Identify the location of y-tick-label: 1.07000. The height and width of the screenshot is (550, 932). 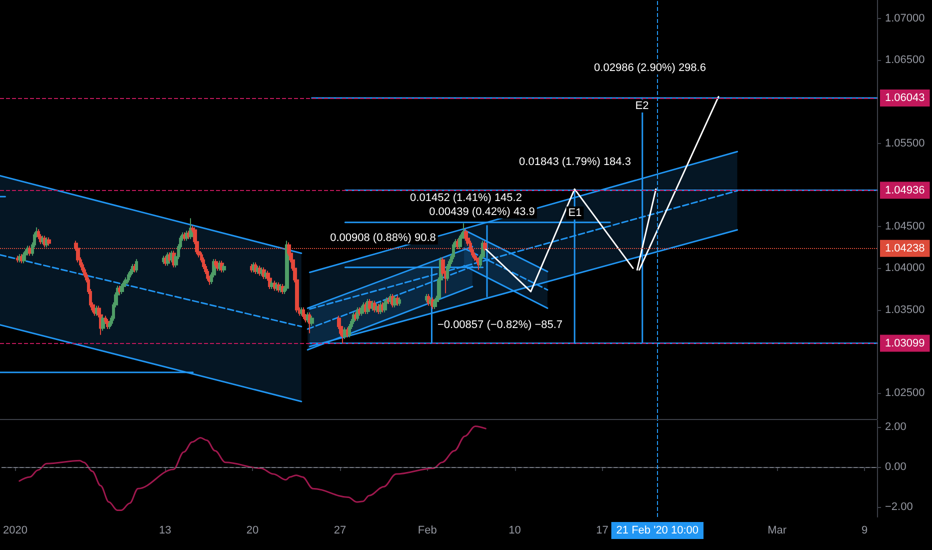
(905, 18).